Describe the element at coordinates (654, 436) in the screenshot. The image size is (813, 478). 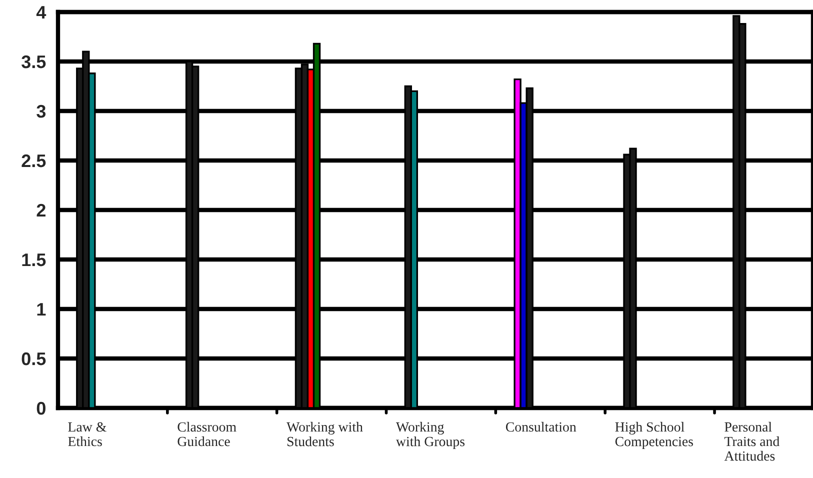
I see `x-tick-label: High School Competencies` at that location.